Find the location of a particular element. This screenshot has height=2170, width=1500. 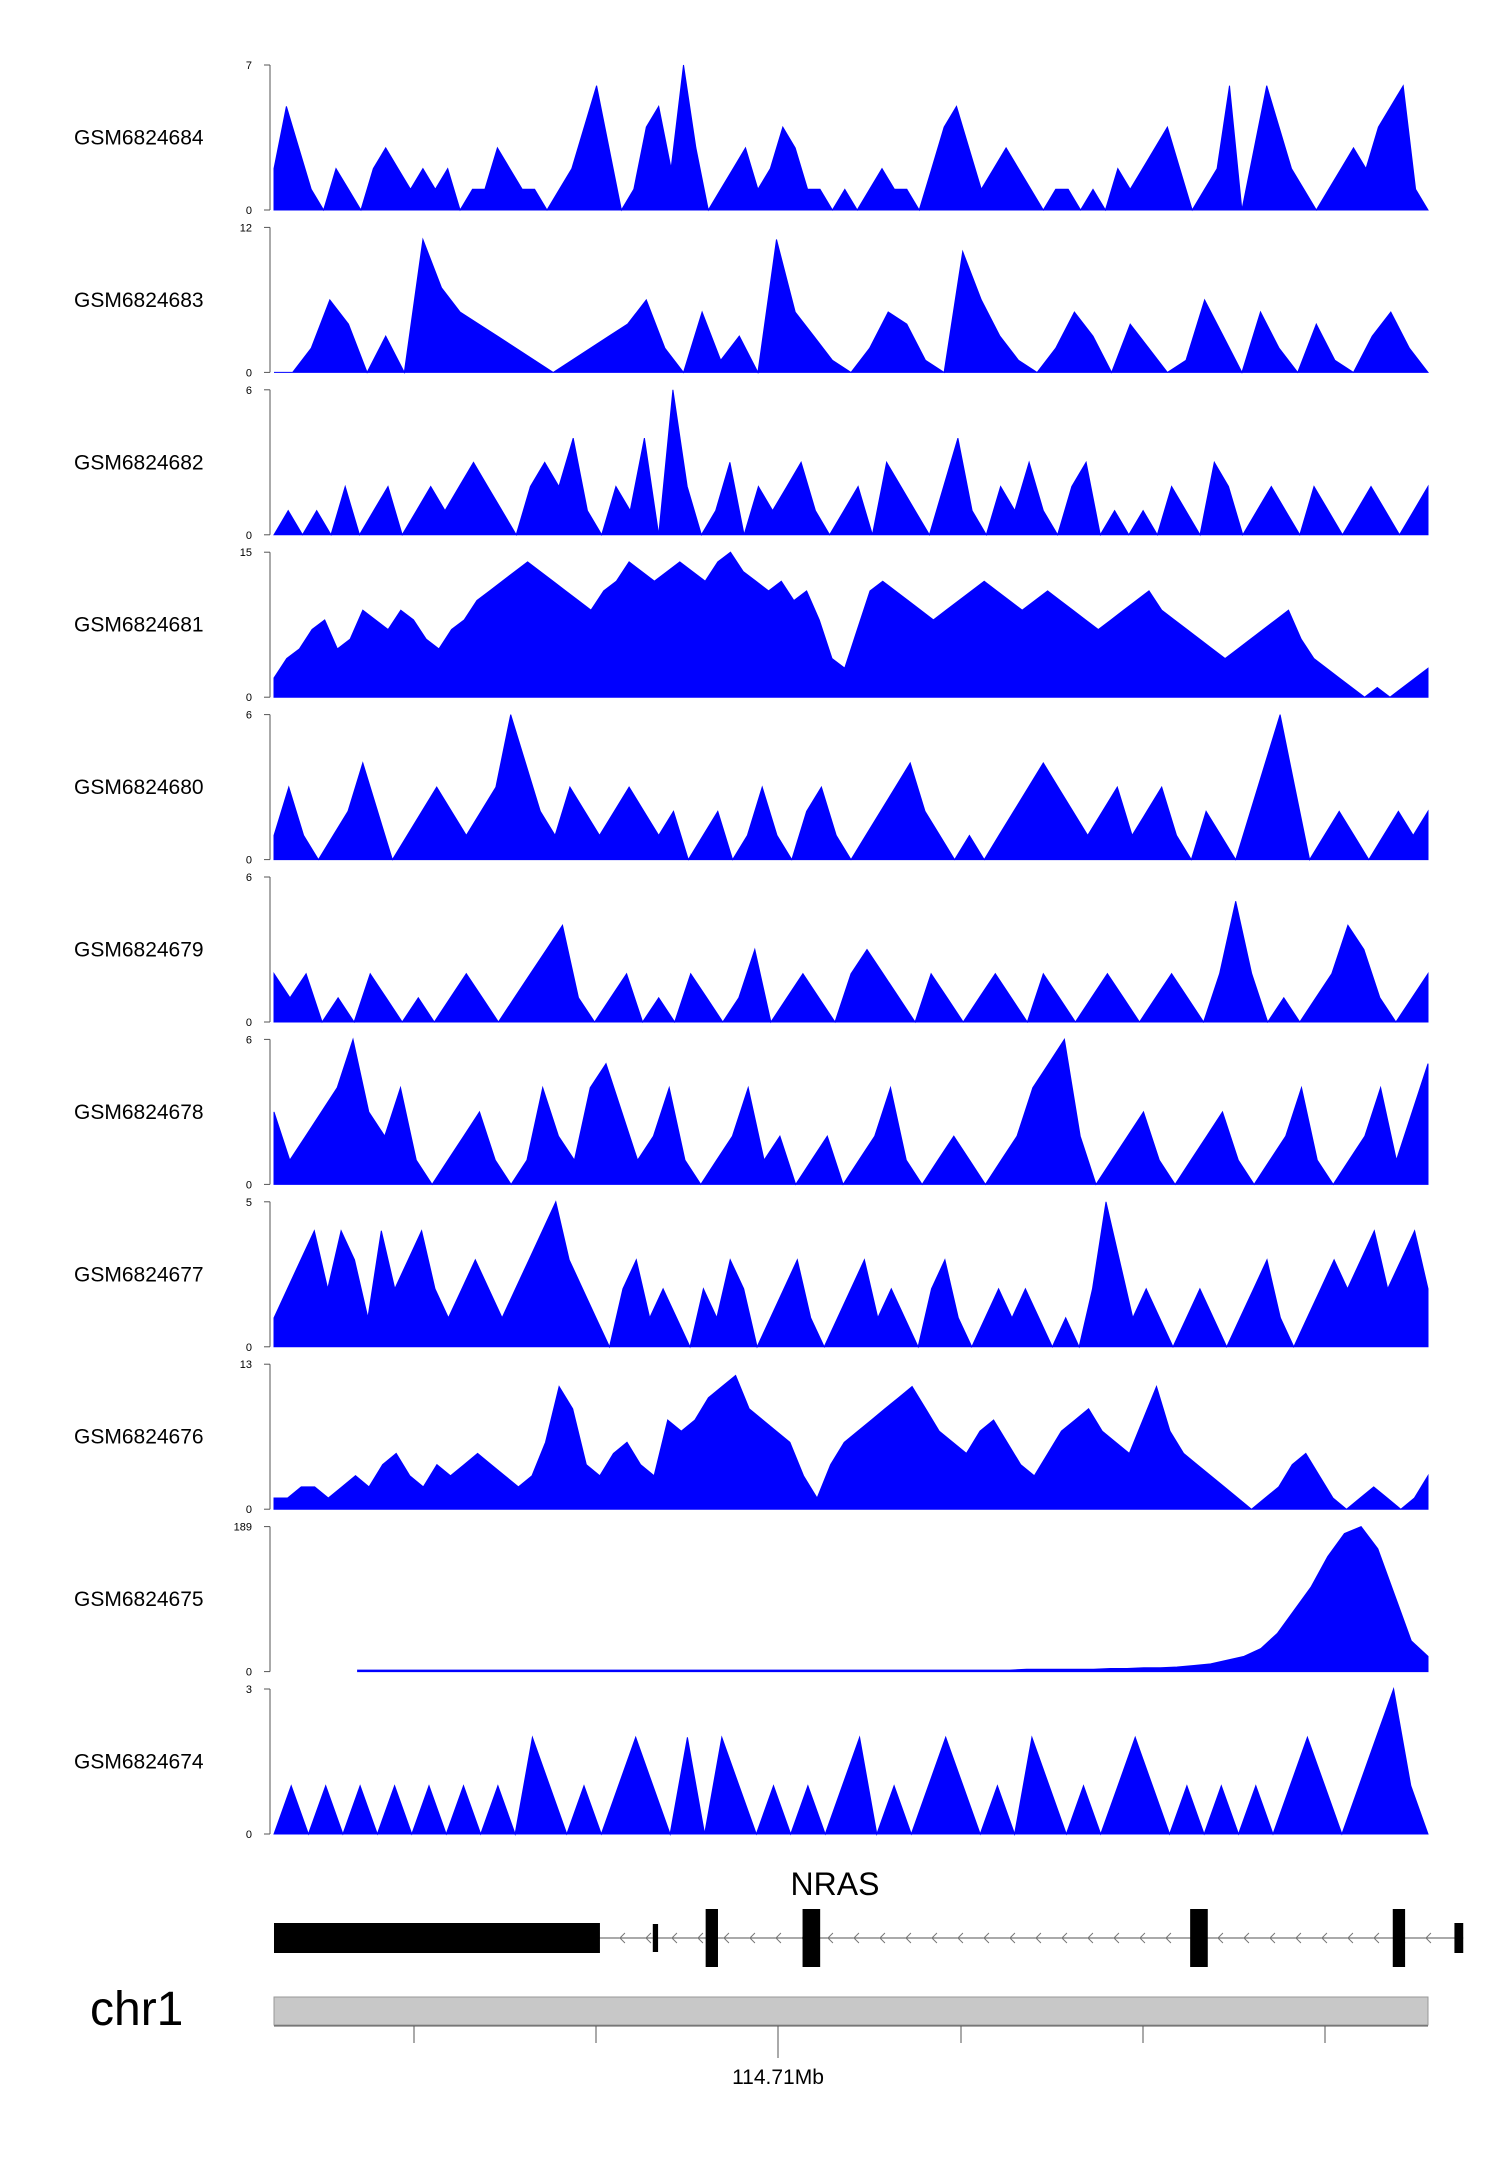

track-GSM6824674: GSM6824674 3 0 is located at coordinates (751, 1762).